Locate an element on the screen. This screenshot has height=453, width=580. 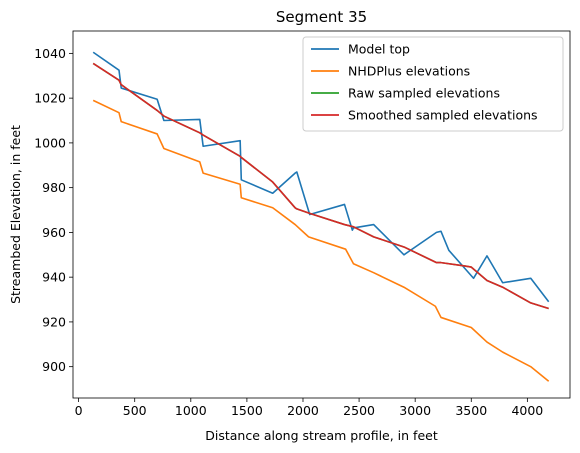
y-tick-label: 960 is located at coordinates (54, 232).